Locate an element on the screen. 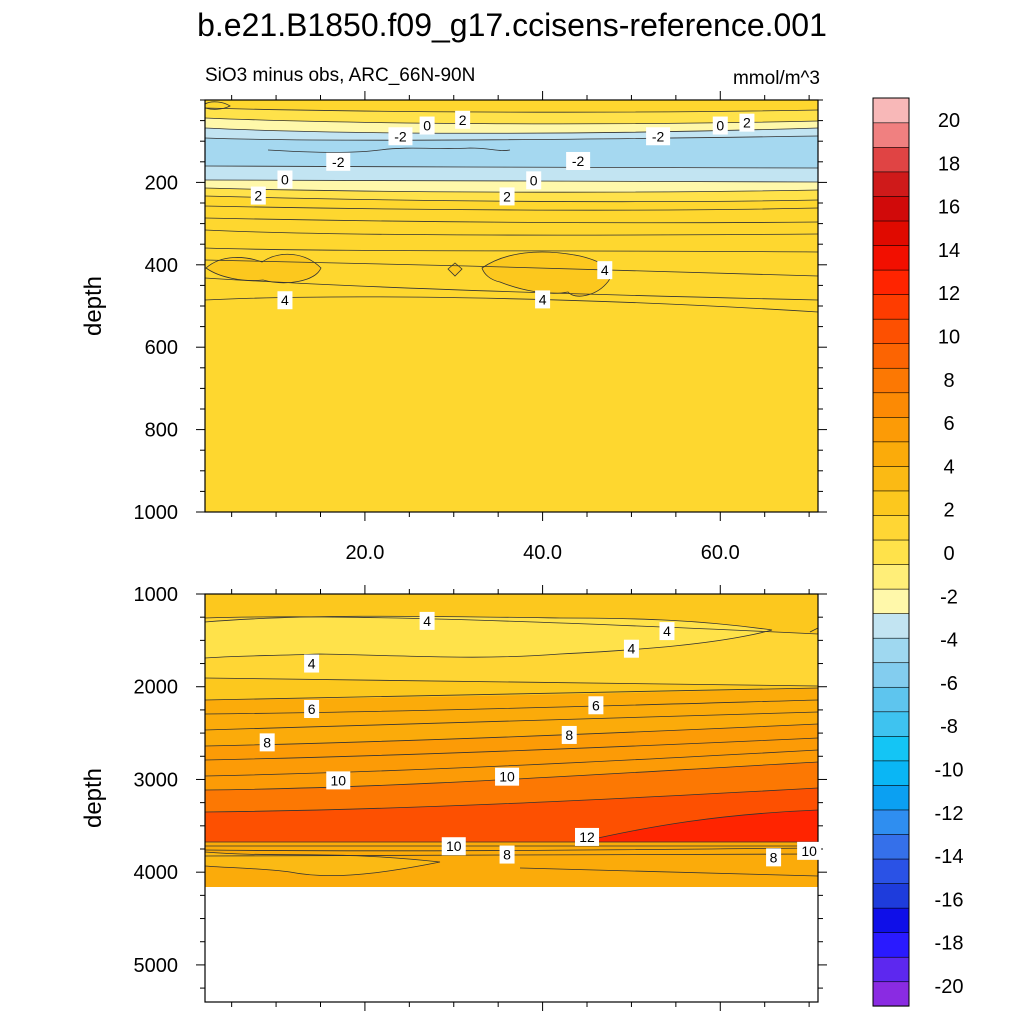  lower-fill-bottom-layer is located at coordinates (511, 865).